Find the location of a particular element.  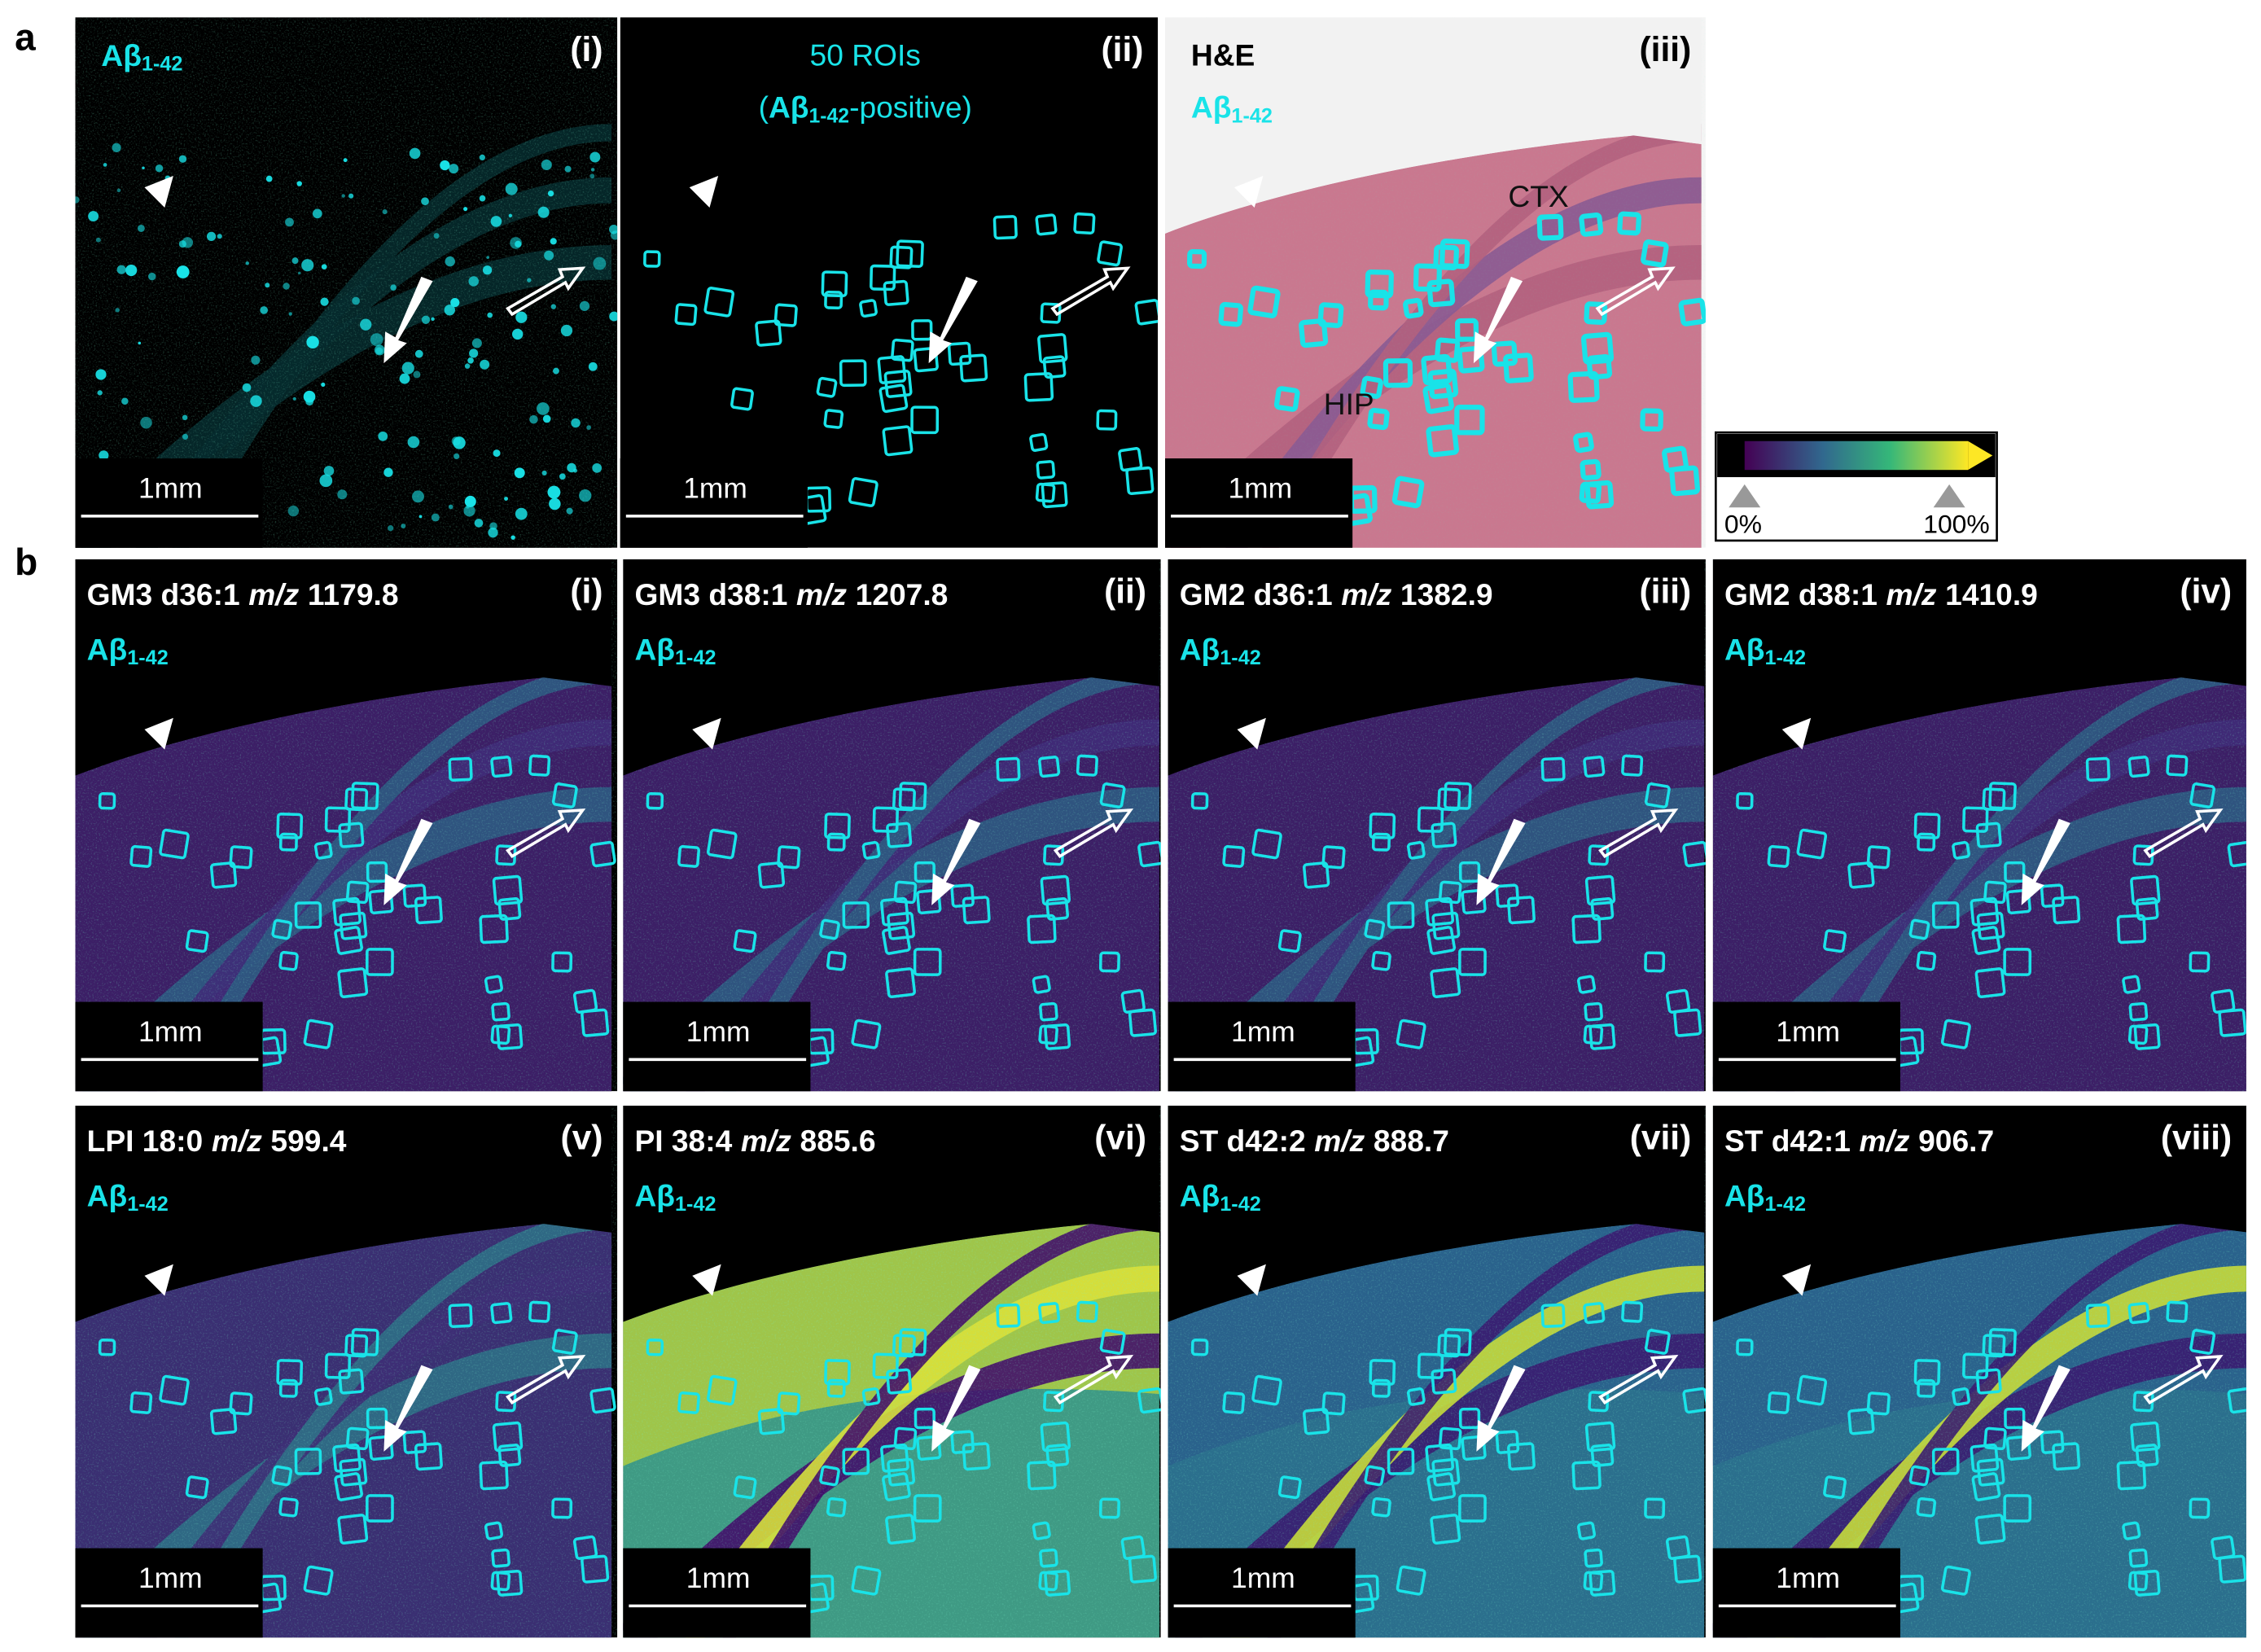

marker-sub: 1-42 is located at coordinates (830, 116).